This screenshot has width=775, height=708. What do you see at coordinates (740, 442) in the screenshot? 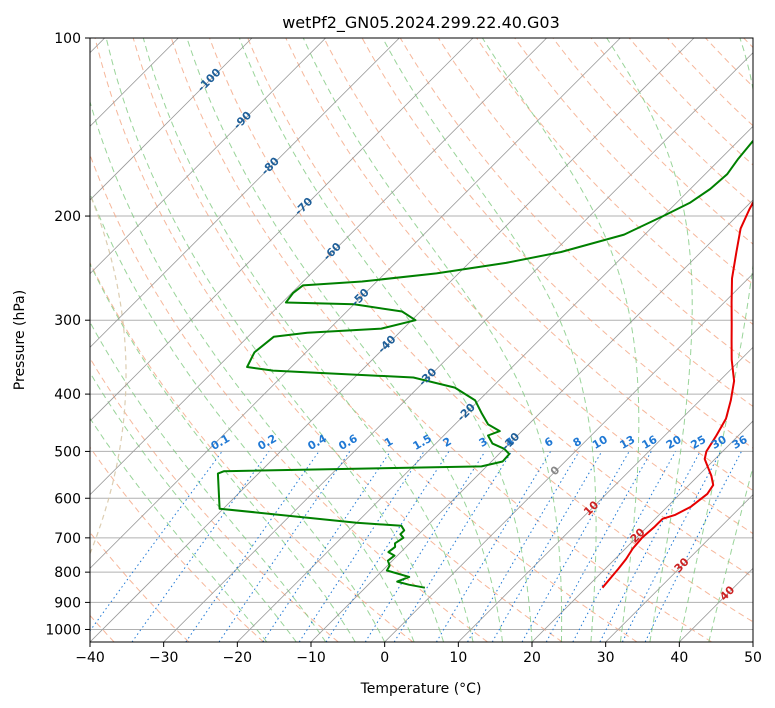
I see `mixing-ratio-label: 36` at bounding box center [740, 442].